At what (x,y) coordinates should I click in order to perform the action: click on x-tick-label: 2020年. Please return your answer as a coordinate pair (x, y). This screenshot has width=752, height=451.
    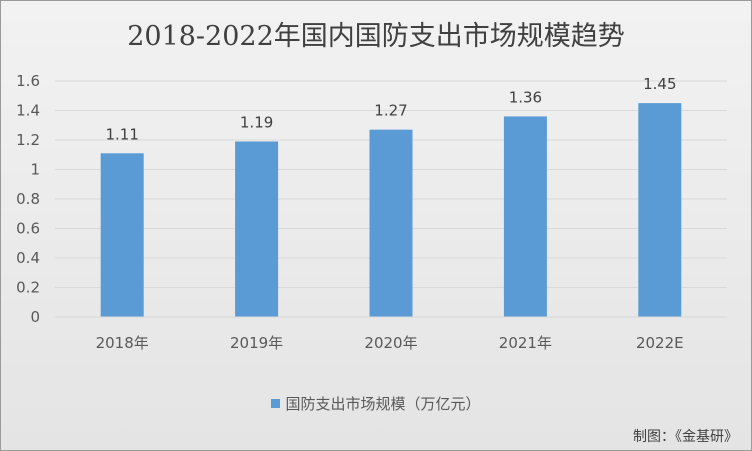
    Looking at the image, I should click on (390, 343).